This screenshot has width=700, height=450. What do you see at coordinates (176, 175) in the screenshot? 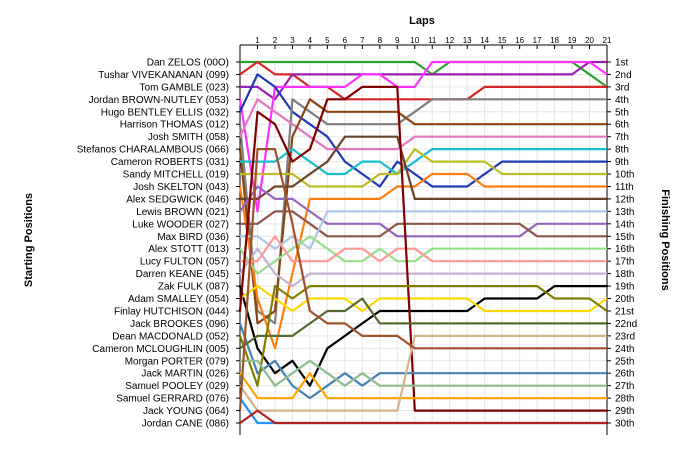
I see `starting-driver-label: Sandy MITCHELL (019)` at bounding box center [176, 175].